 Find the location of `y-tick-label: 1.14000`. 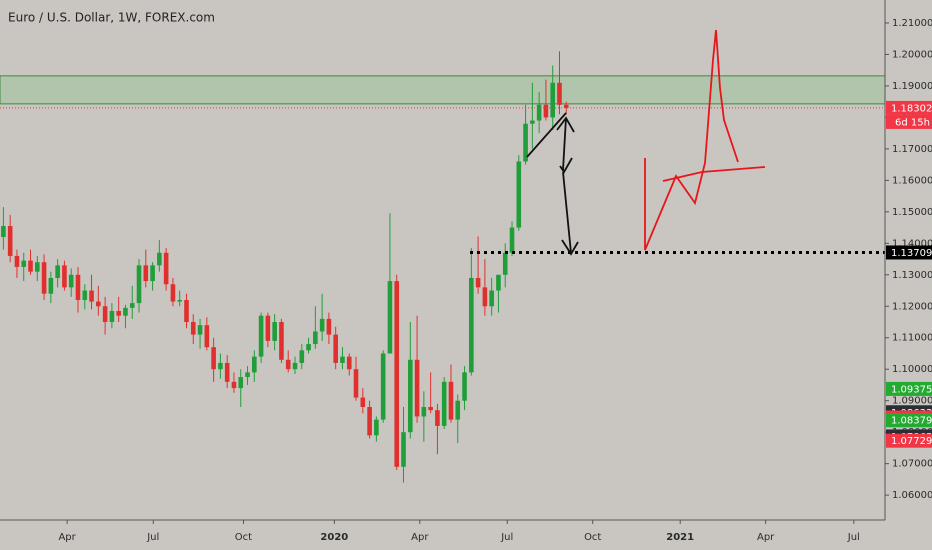

y-tick-label: 1.14000 is located at coordinates (912, 243).